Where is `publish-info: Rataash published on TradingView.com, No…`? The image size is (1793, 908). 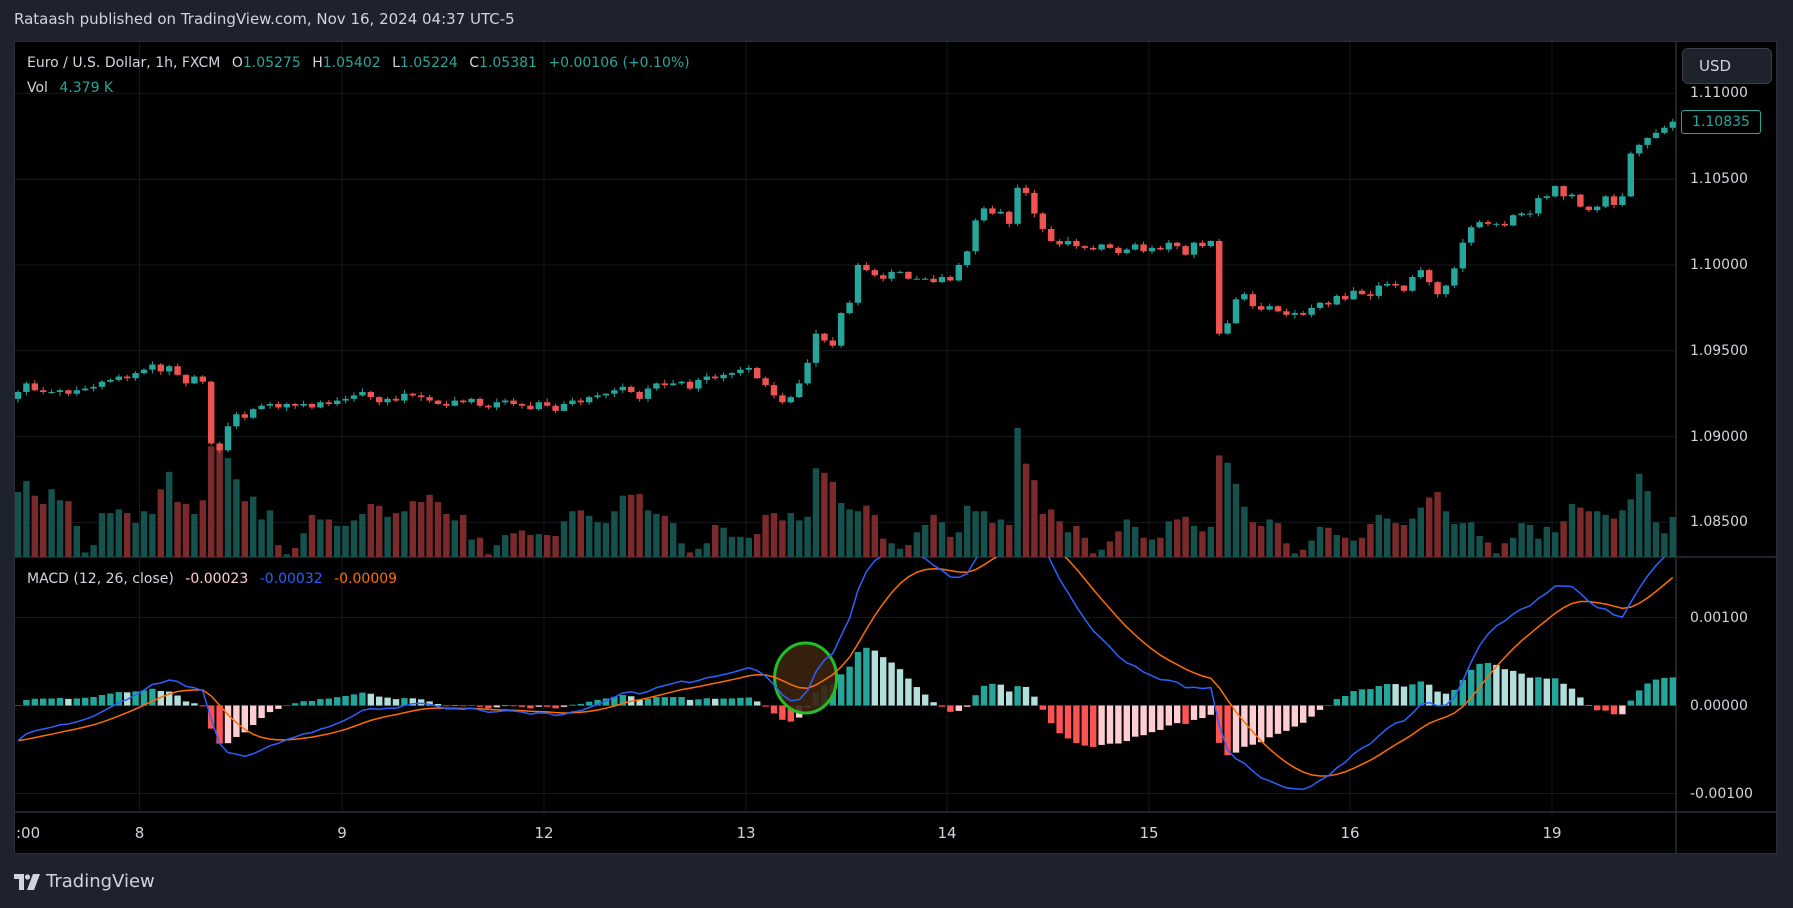
publish-info: Rataash published on TradingView.com, No… is located at coordinates (264, 19).